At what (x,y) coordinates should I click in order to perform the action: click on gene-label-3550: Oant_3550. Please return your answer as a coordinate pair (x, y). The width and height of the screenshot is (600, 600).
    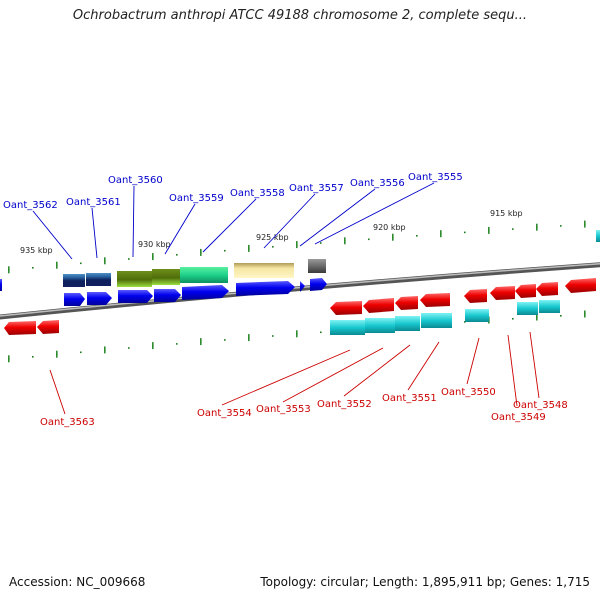
    Looking at the image, I should click on (468, 392).